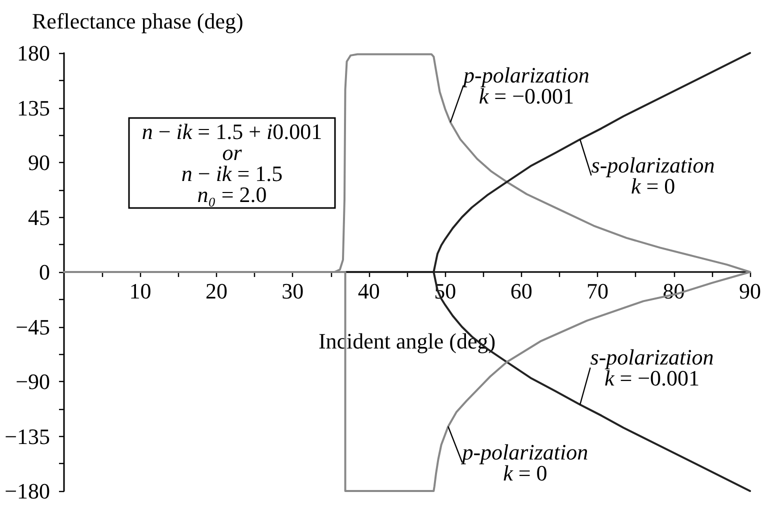  What do you see at coordinates (369, 291) in the screenshot?
I see `x-tick-label: 40` at bounding box center [369, 291].